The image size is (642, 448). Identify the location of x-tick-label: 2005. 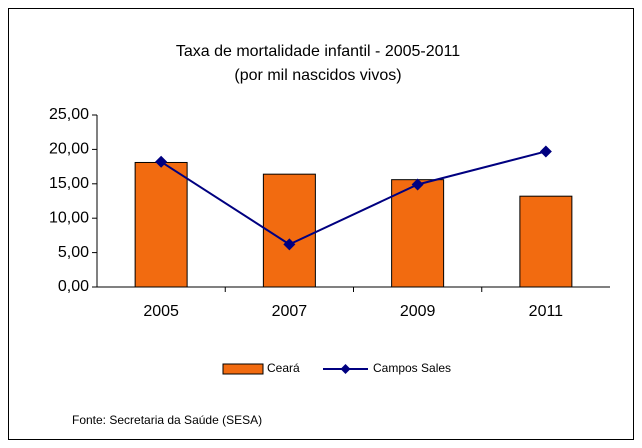
(161, 311).